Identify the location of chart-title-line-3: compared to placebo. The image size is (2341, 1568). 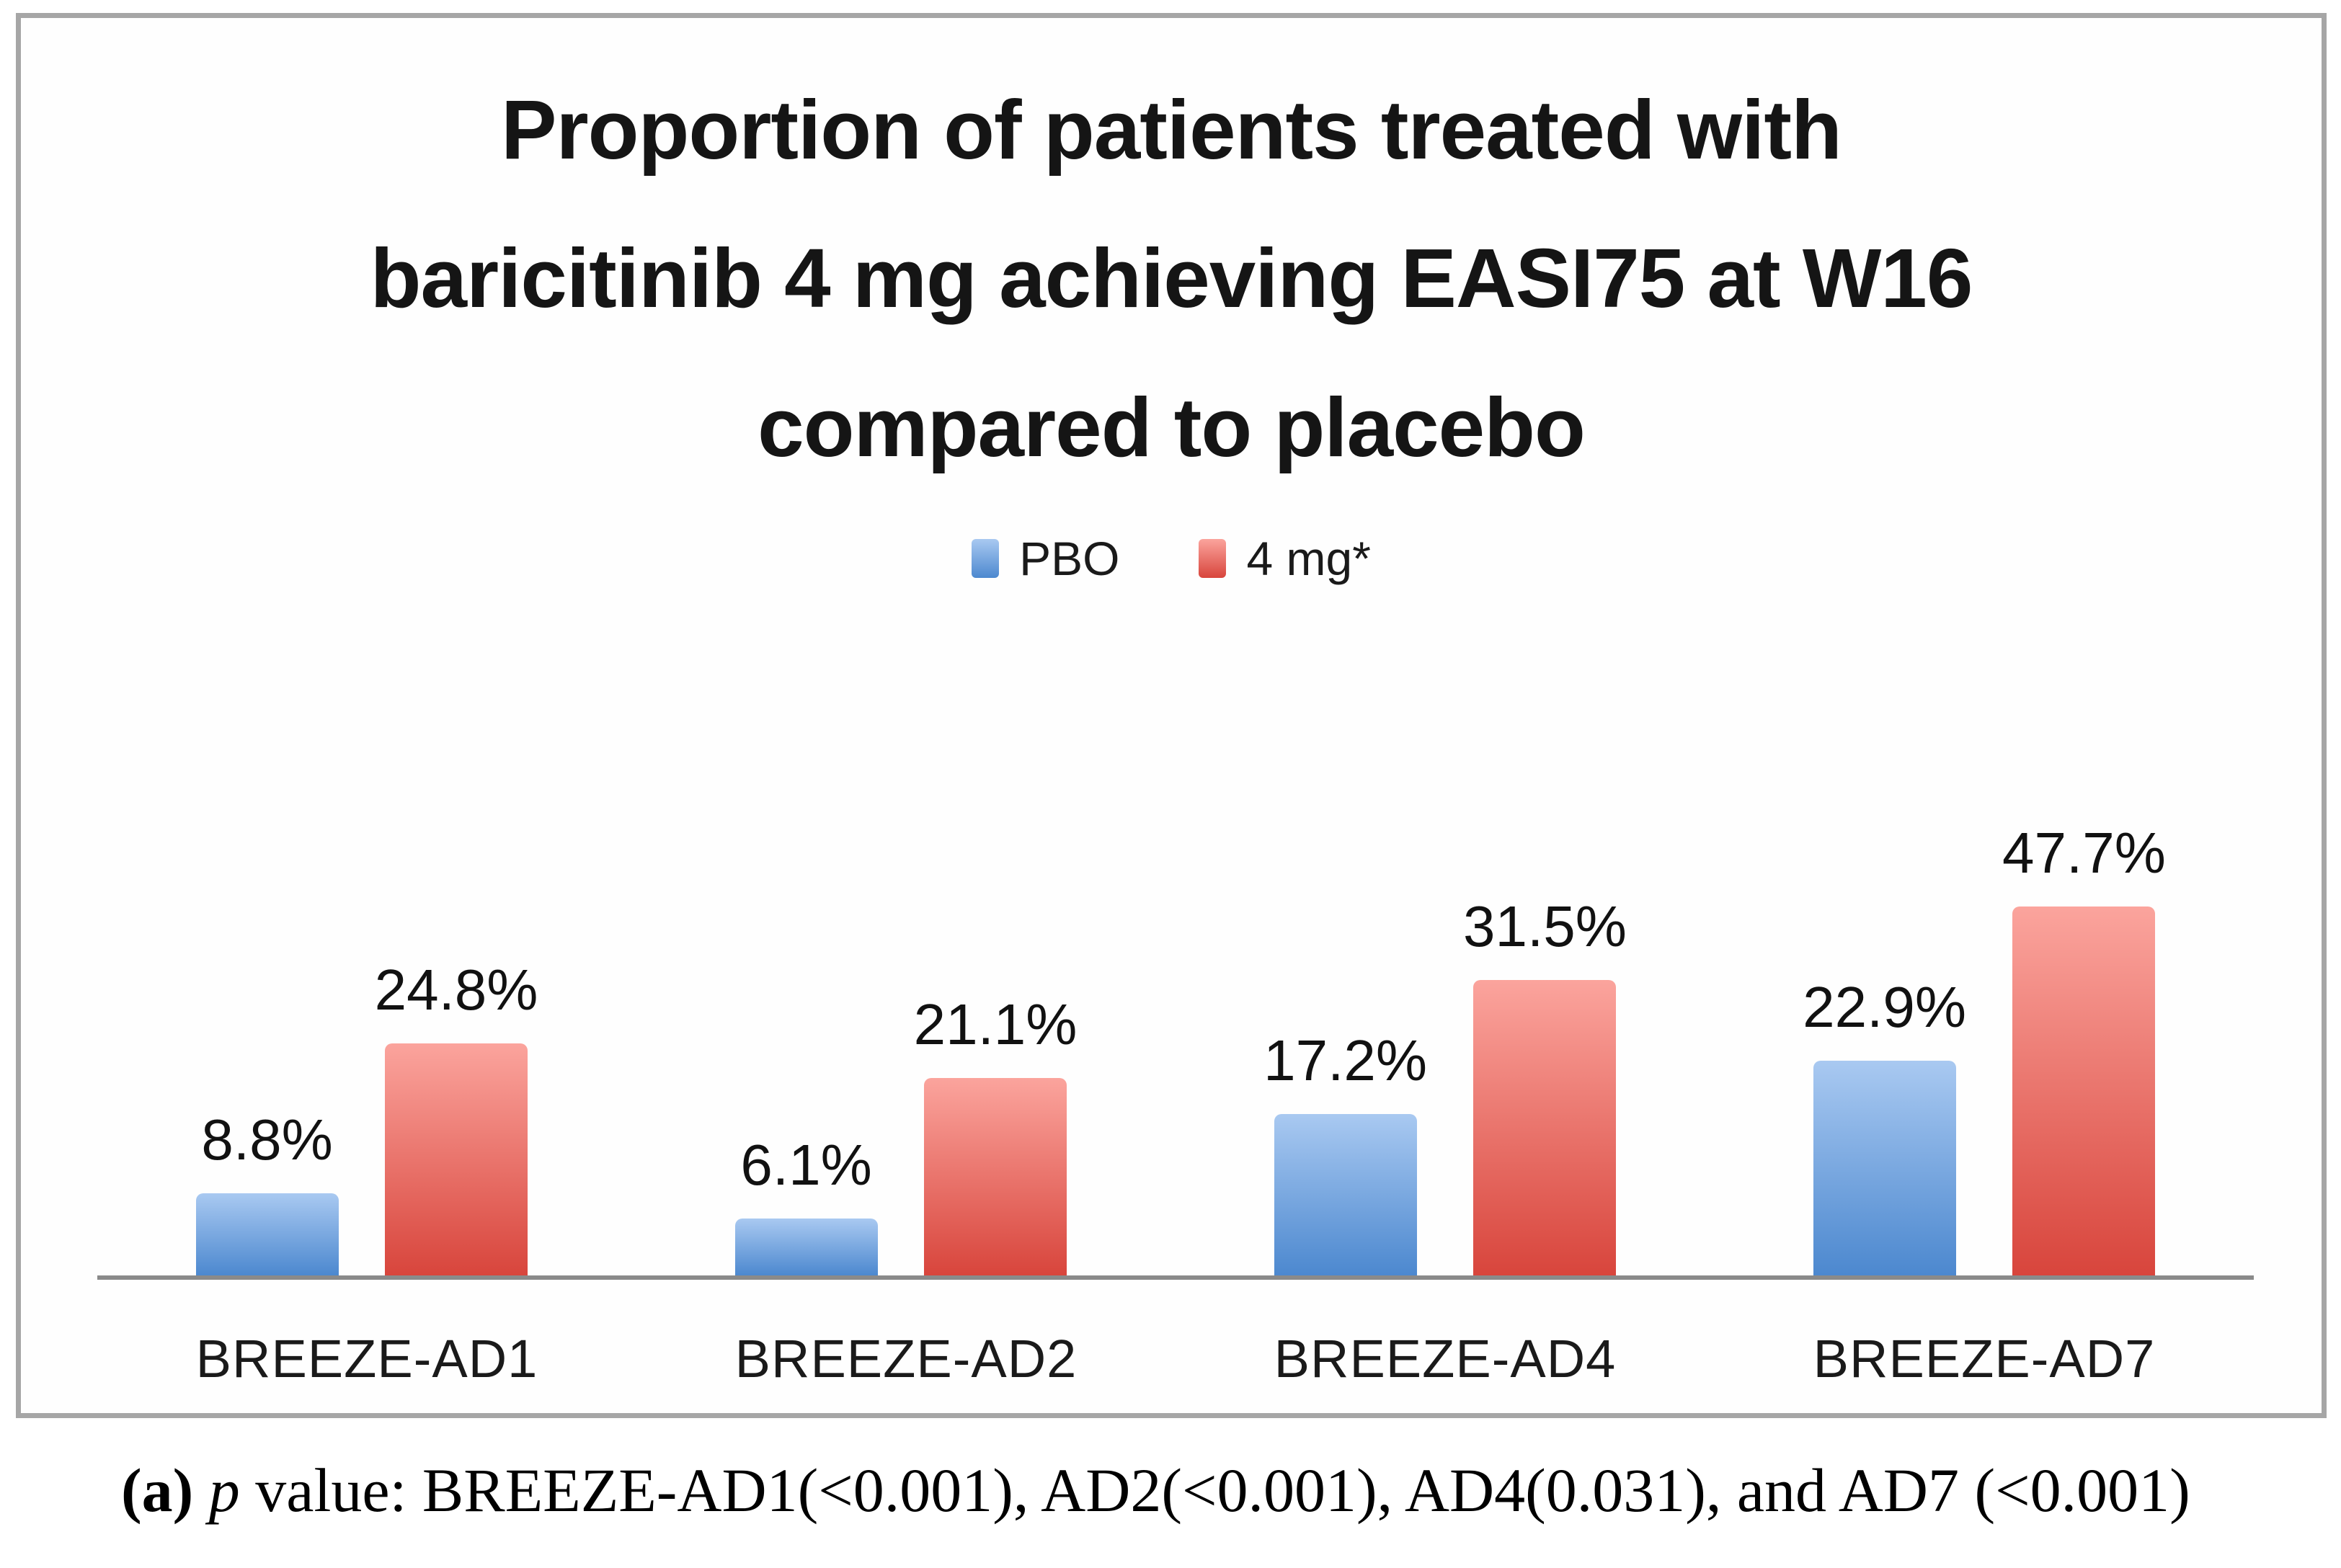
(1172, 427).